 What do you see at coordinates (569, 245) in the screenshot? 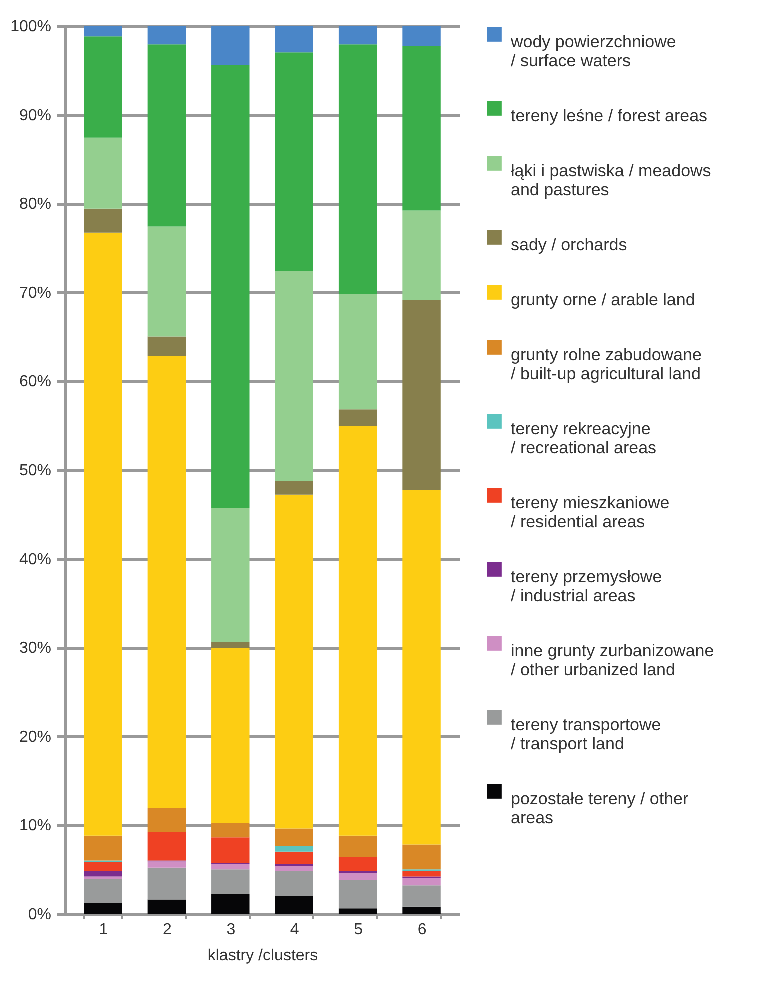
I see `legend-label: sady / orchards` at bounding box center [569, 245].